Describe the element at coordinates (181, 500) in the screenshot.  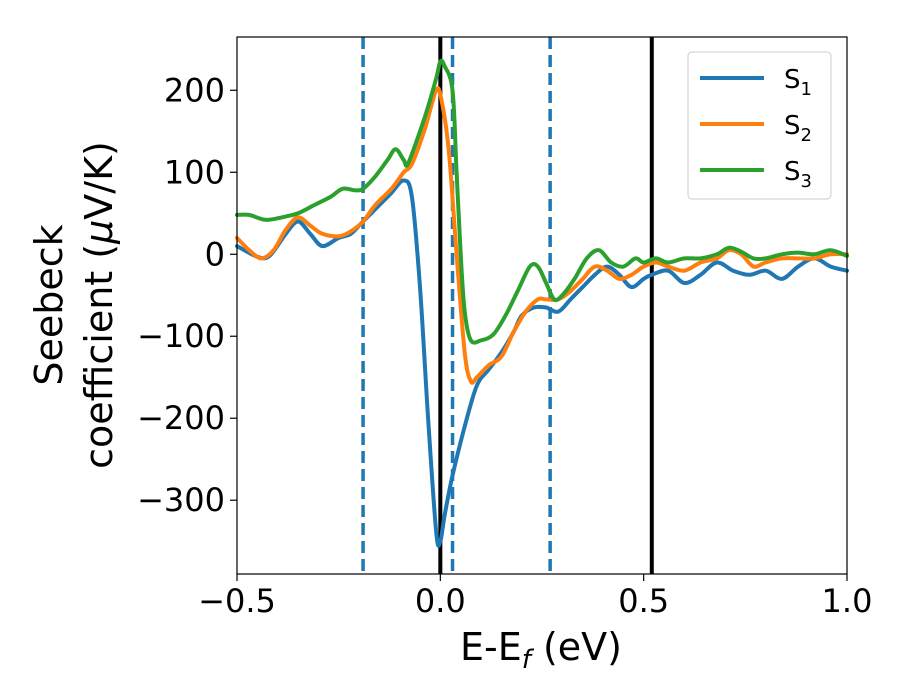
I see `y-tick-label: −300` at that location.